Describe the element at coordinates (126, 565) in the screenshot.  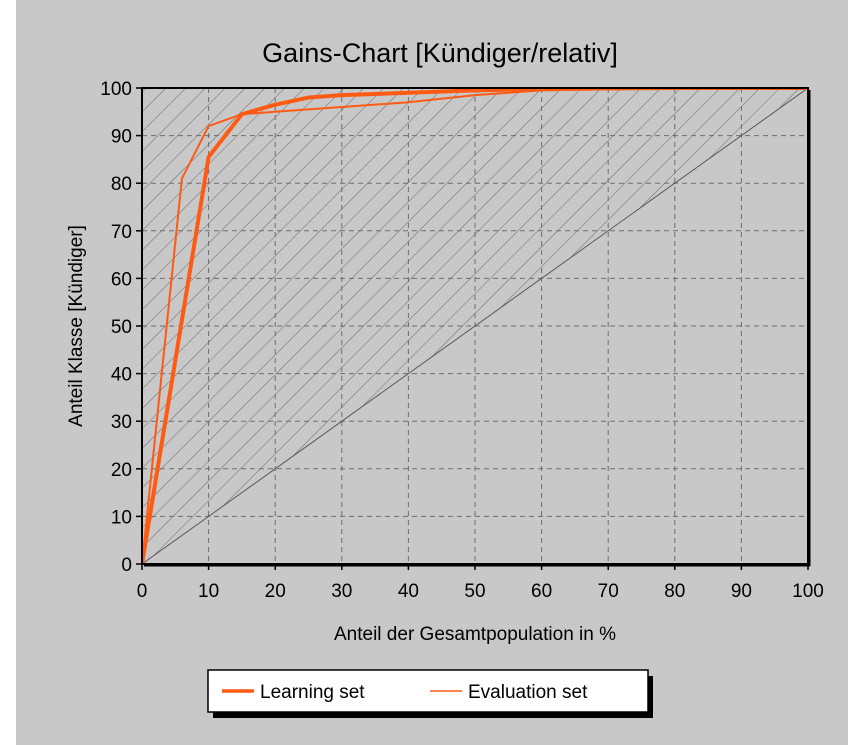
I see `y-tick-label: 0` at that location.